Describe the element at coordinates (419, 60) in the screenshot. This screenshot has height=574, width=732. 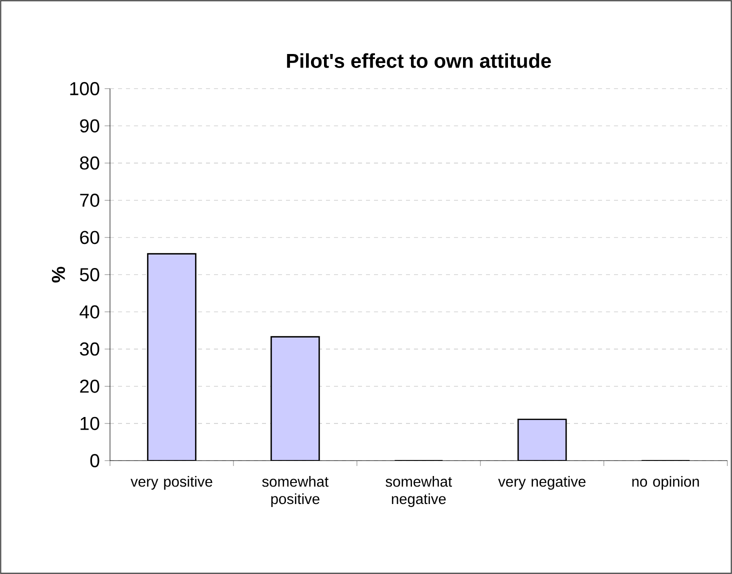
I see `chart-title: Pilot's effect to own attitude` at that location.